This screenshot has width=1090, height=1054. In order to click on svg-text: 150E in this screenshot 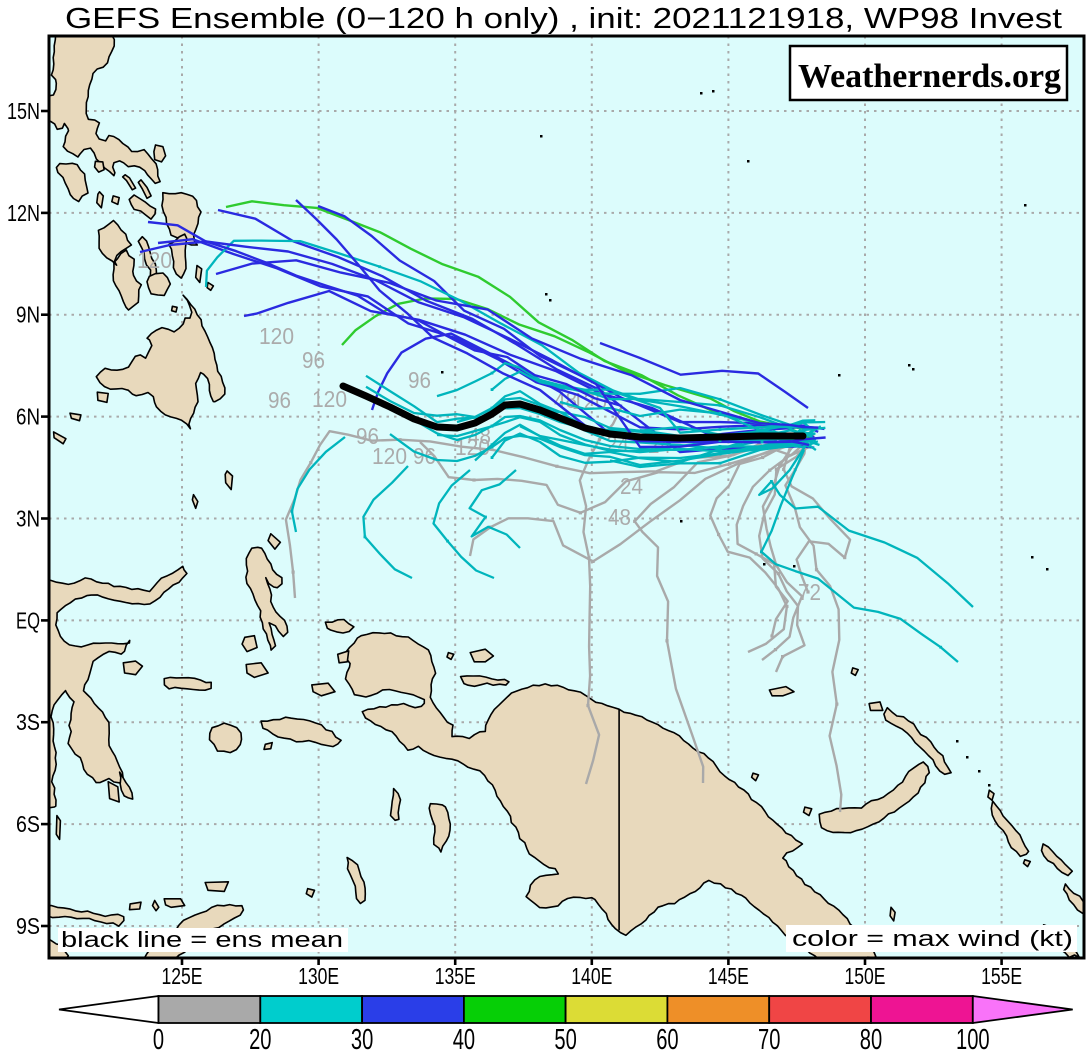, I will do `click(865, 976)`.